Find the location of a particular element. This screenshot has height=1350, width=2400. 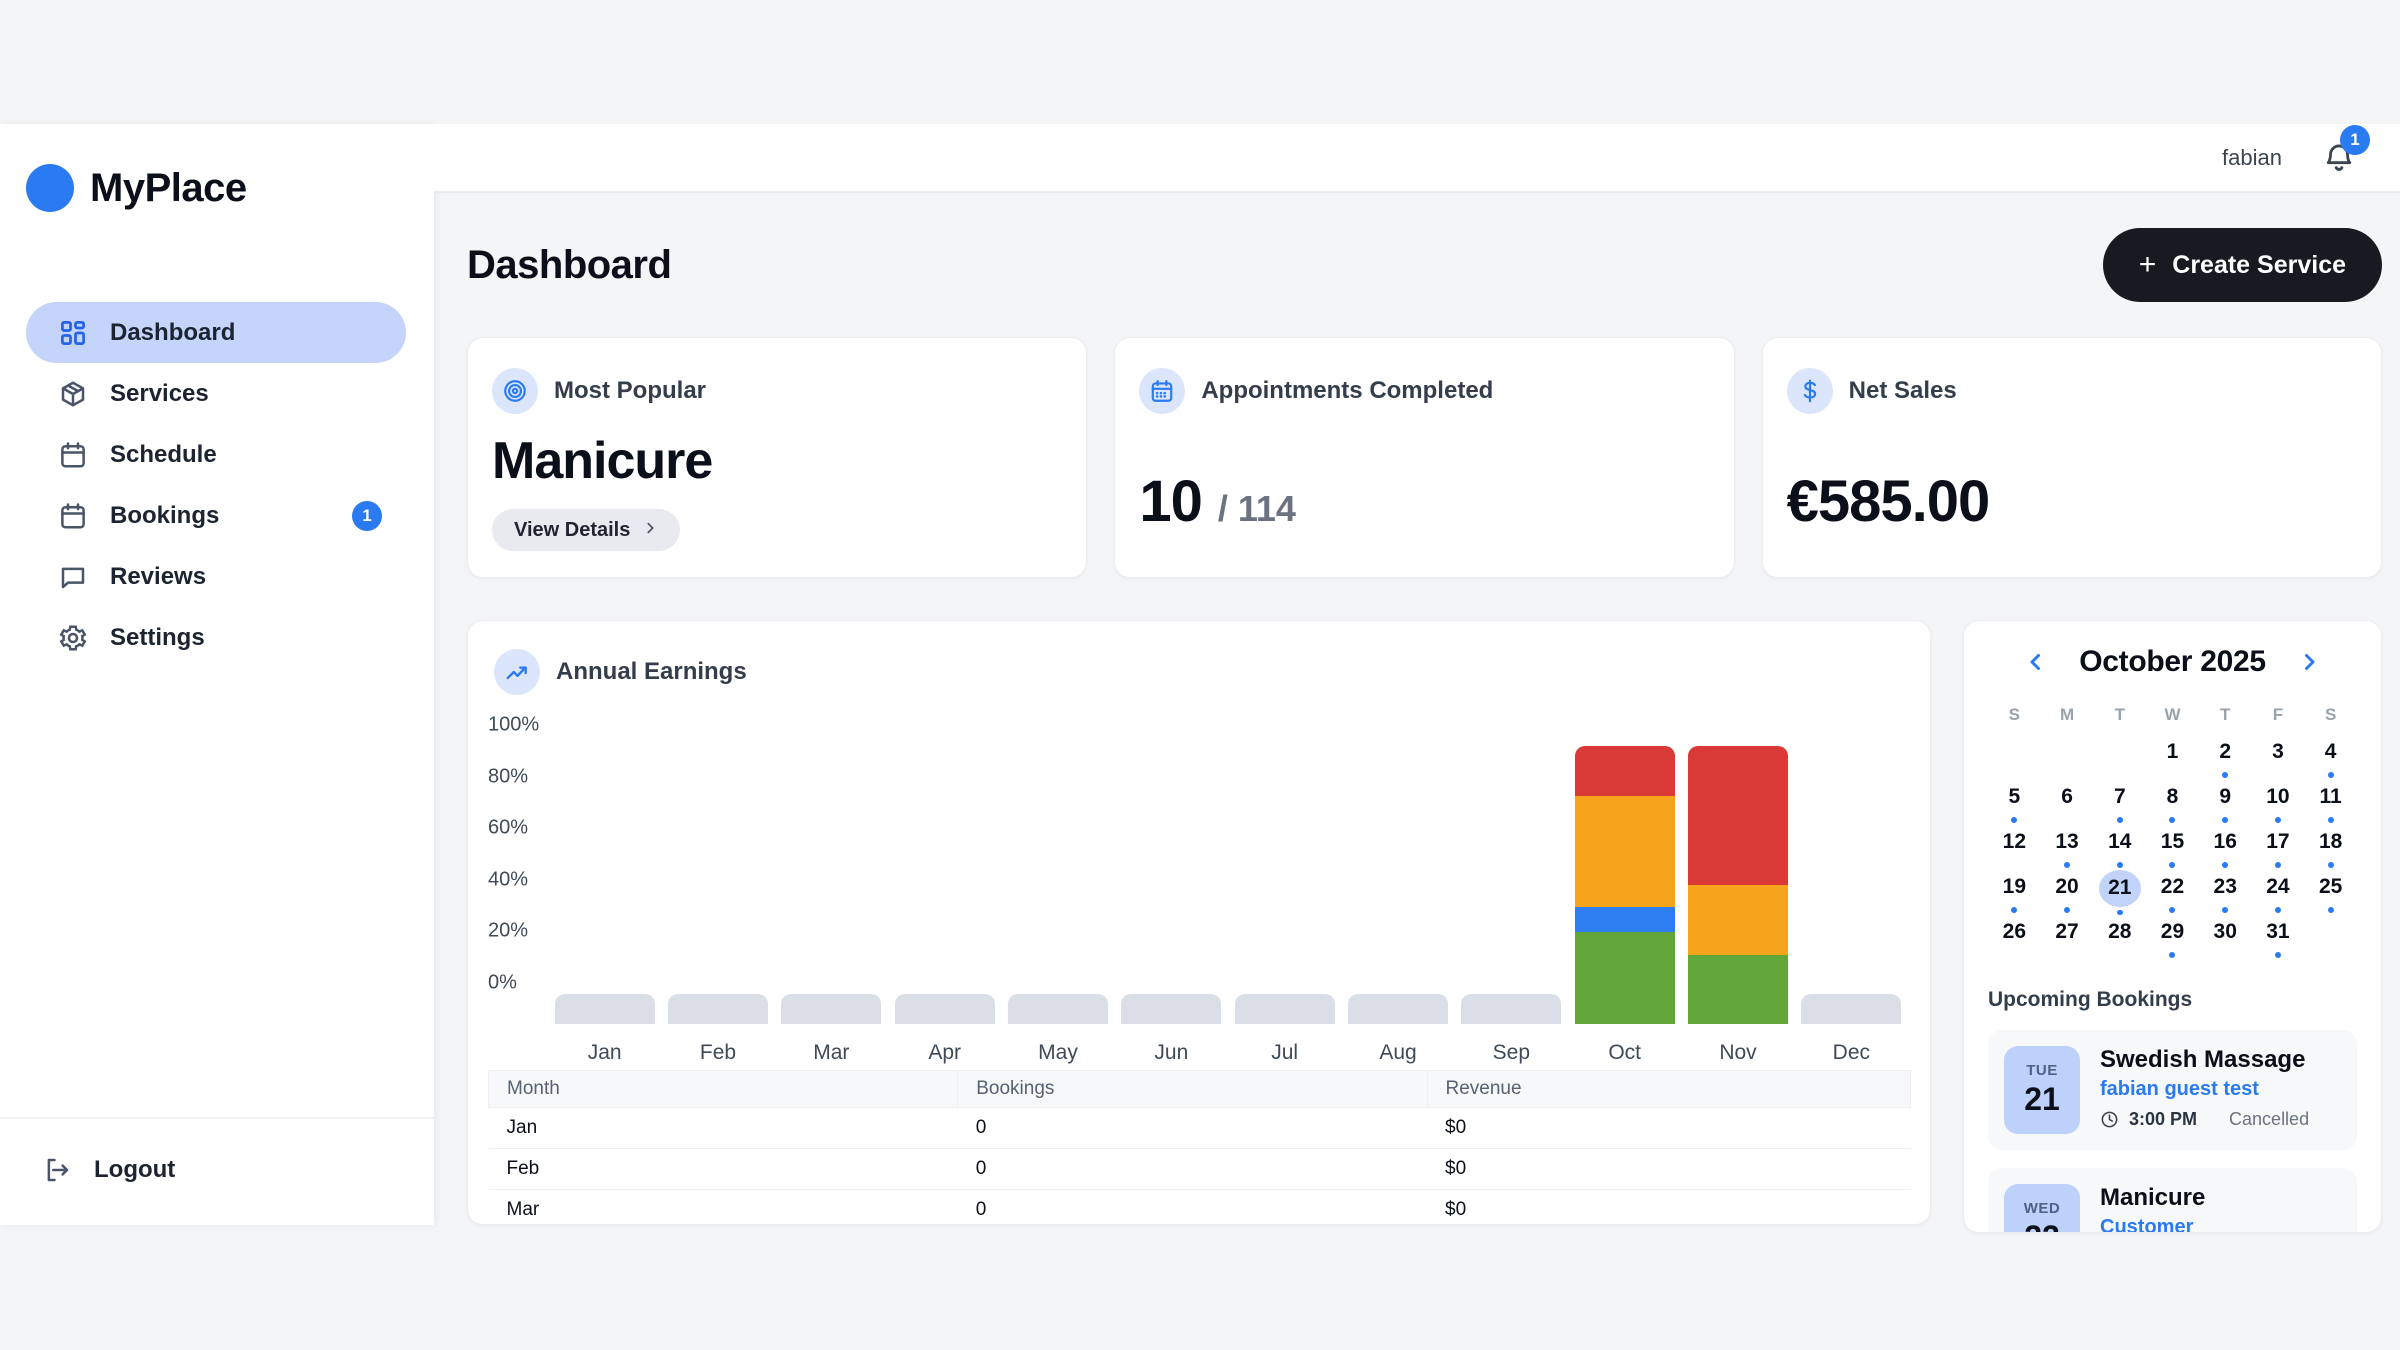

calendar-next-button is located at coordinates (2309, 662).